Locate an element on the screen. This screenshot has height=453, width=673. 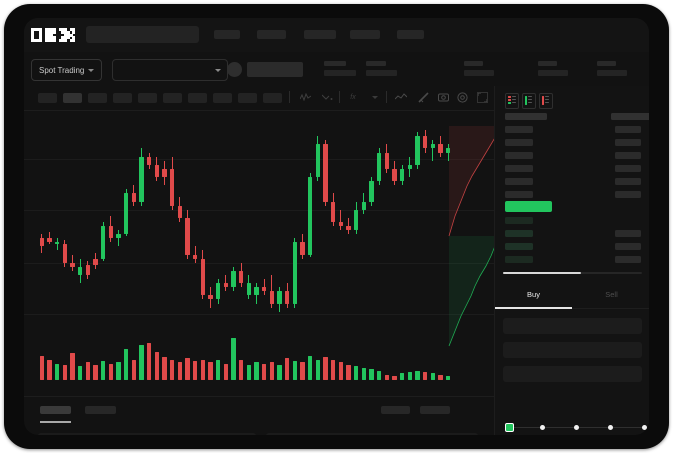
amount-percent-slider is located at coordinates (576, 427).